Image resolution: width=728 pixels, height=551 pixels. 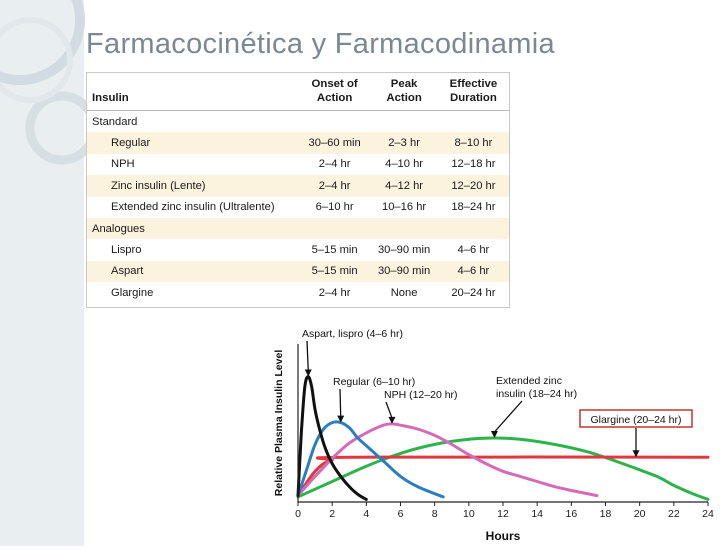 I want to click on label-regular: Regular (6–10 hr), so click(x=374, y=382).